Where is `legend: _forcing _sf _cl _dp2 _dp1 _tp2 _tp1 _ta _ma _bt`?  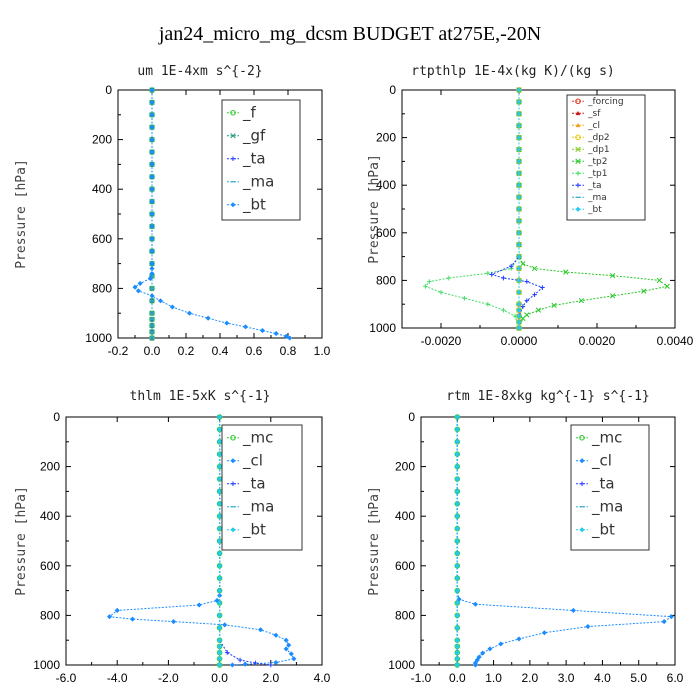
legend: _forcing _sf _cl _dp2 _dp1 _tp2 _tp1 _ta _ma _bt is located at coordinates (606, 157).